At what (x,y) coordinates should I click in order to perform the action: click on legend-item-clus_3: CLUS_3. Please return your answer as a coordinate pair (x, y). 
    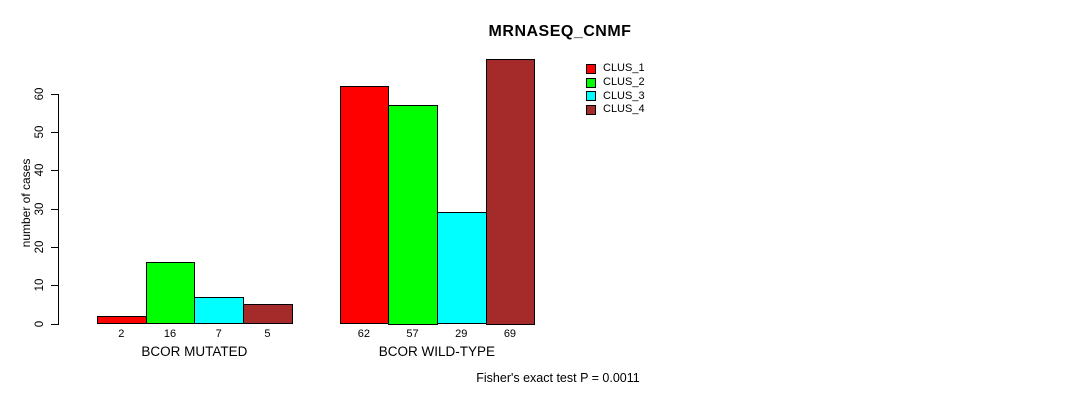
    Looking at the image, I should click on (615, 96).